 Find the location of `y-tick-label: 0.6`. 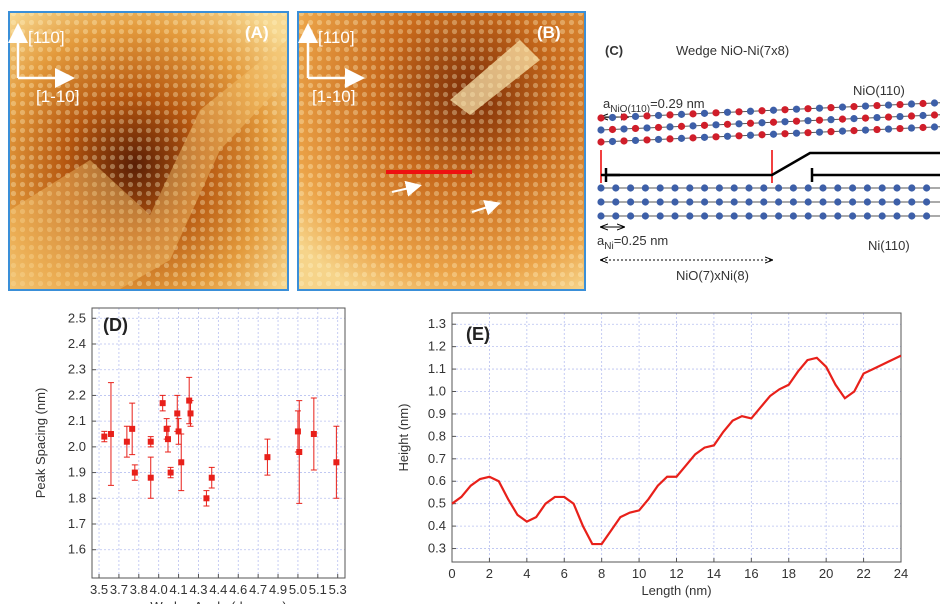

y-tick-label: 0.6 is located at coordinates (437, 480).